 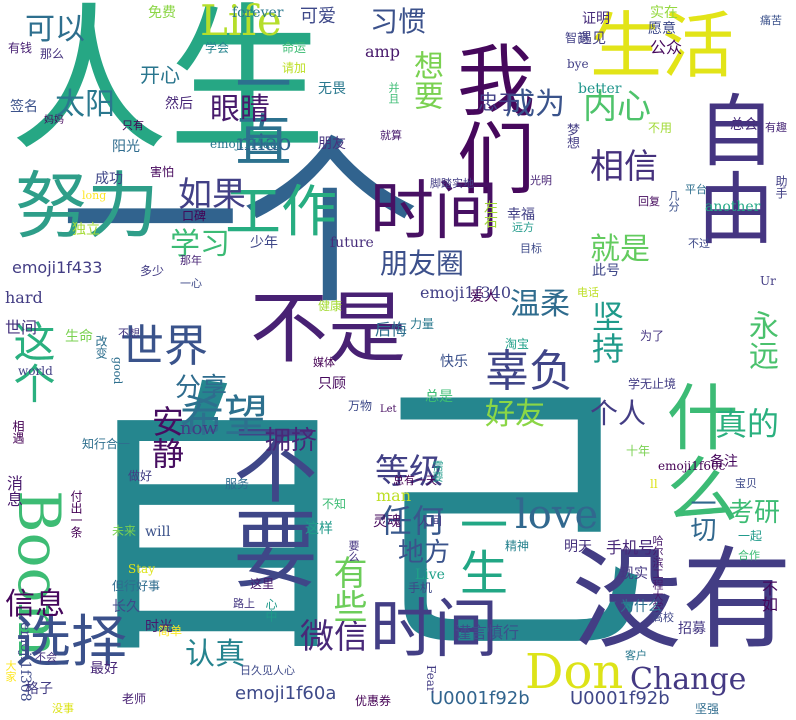 What do you see at coordinates (636, 655) in the screenshot?
I see `word-buhui: 客户` at bounding box center [636, 655].